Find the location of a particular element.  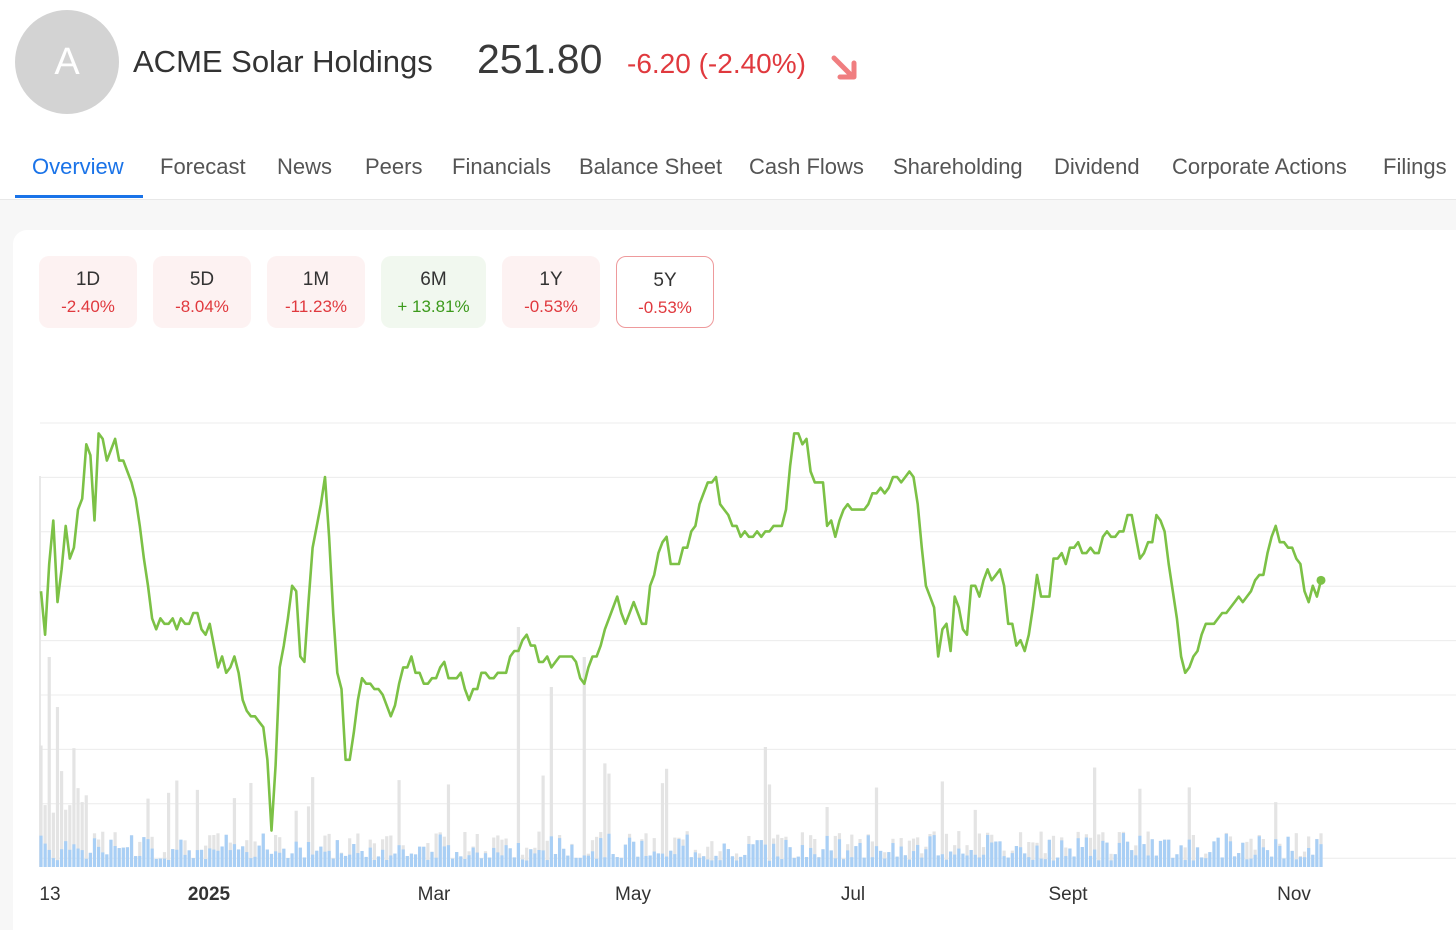

period-1m-button: 1M -11.23% is located at coordinates (316, 292).